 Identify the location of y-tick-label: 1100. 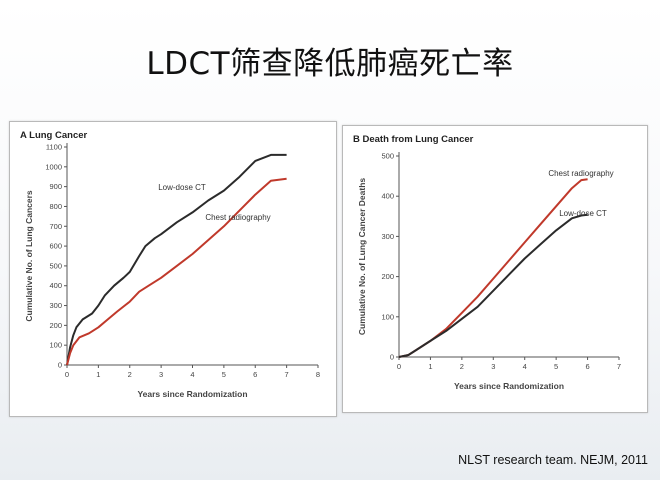
(54, 147).